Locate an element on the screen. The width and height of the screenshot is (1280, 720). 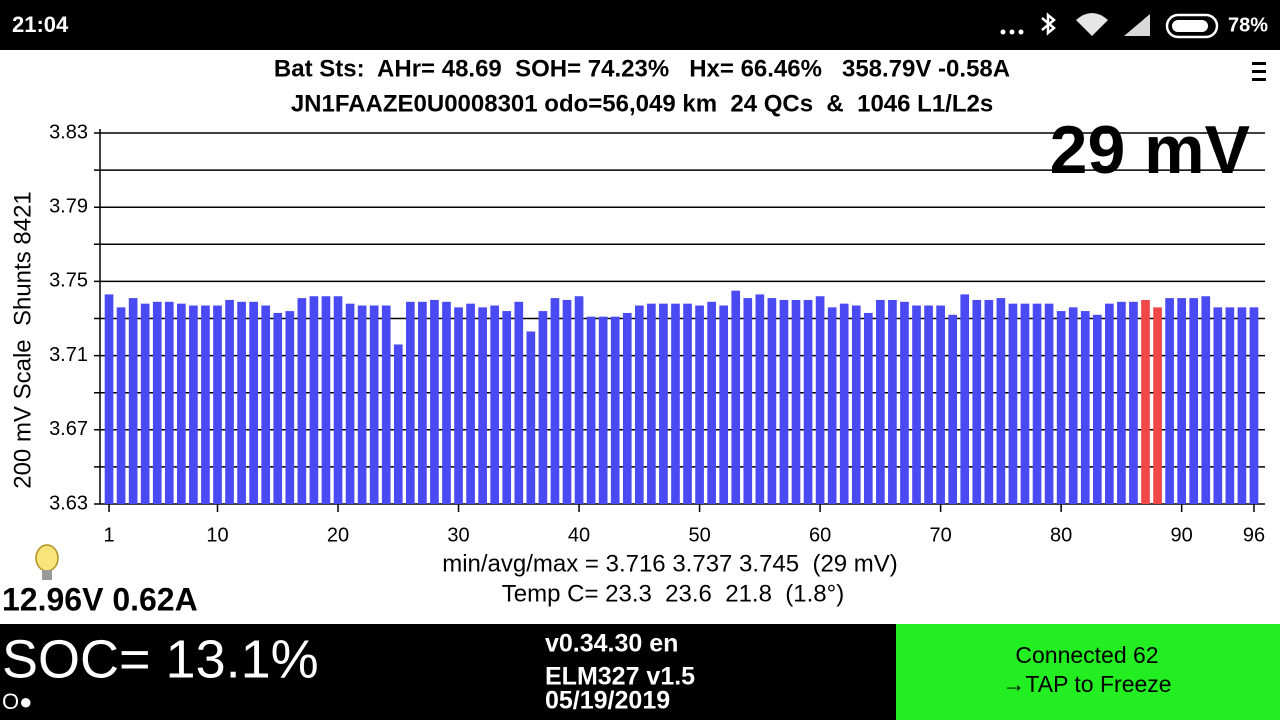
clock: 21:04 is located at coordinates (40, 24).